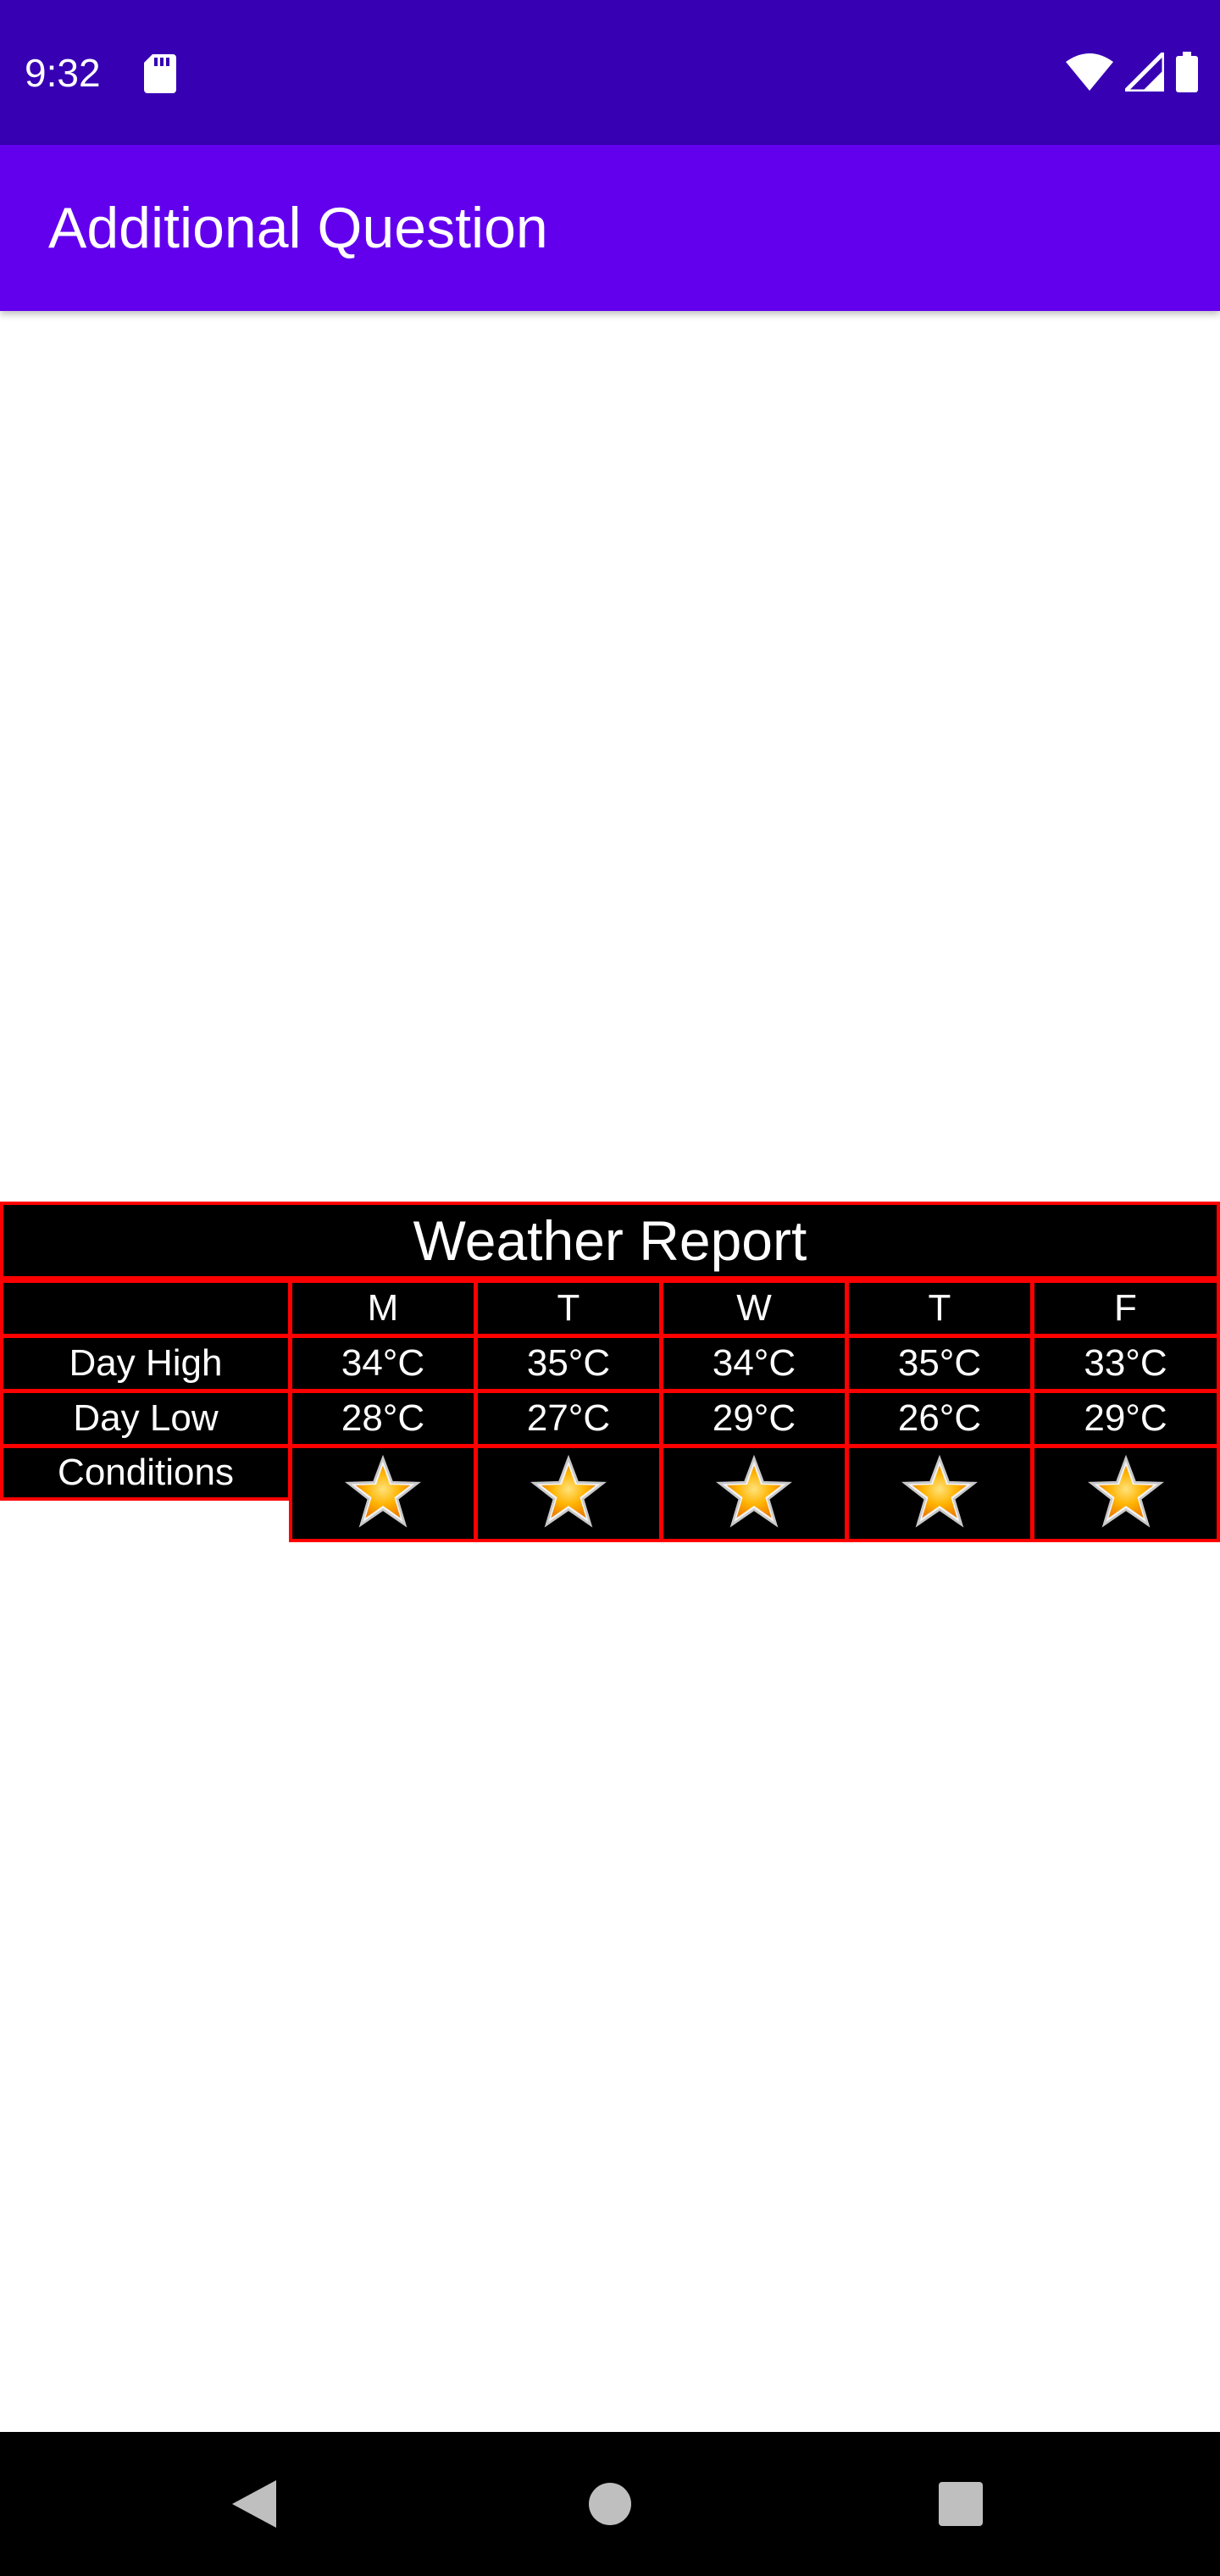 The image size is (1220, 2576). What do you see at coordinates (1125, 1308) in the screenshot?
I see `day-header: F` at bounding box center [1125, 1308].